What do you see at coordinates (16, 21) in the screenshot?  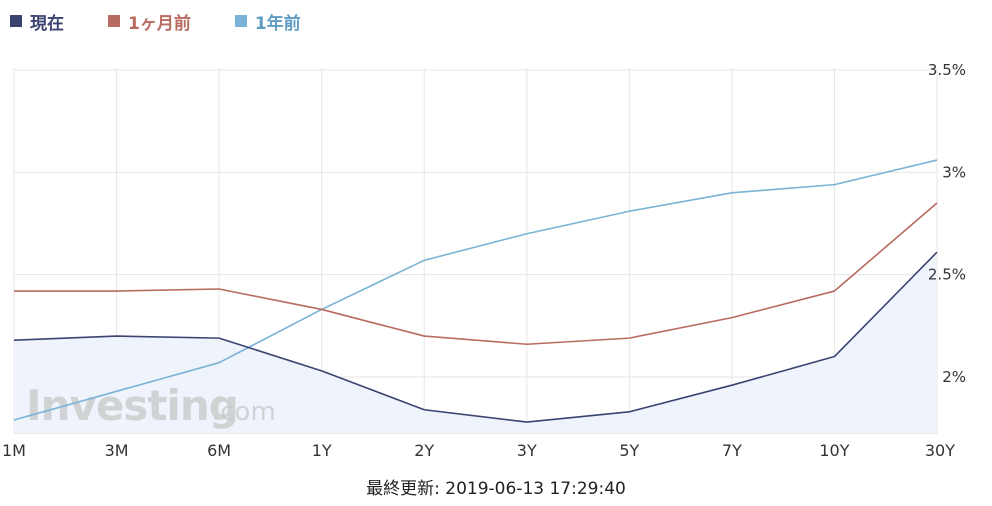 I see `legend-swatch-current` at bounding box center [16, 21].